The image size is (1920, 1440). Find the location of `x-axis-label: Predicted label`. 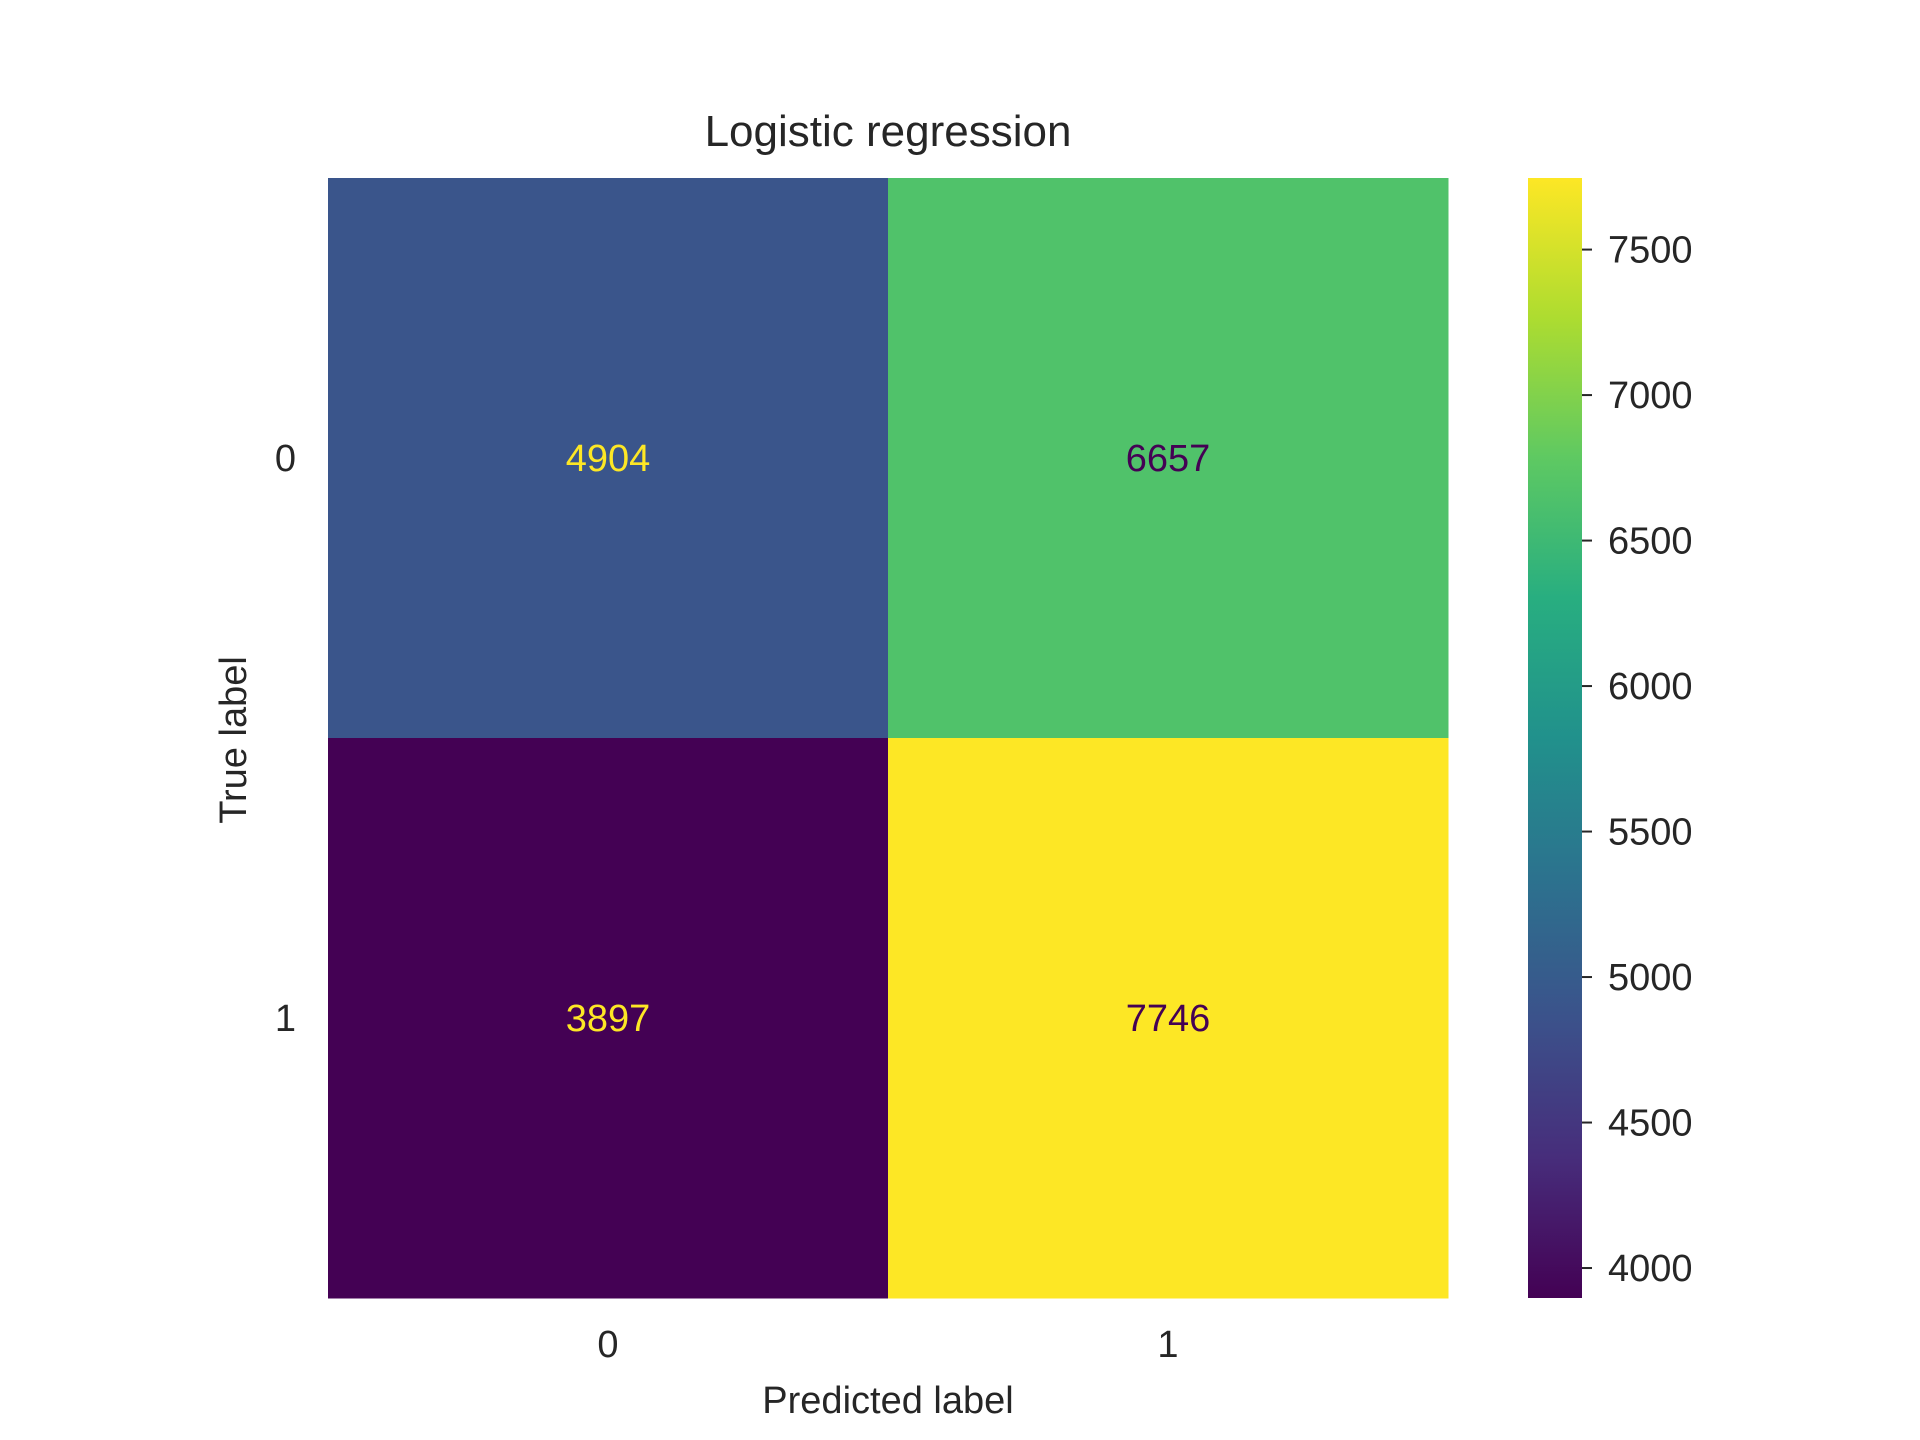

x-axis-label: Predicted label is located at coordinates (887, 1401).